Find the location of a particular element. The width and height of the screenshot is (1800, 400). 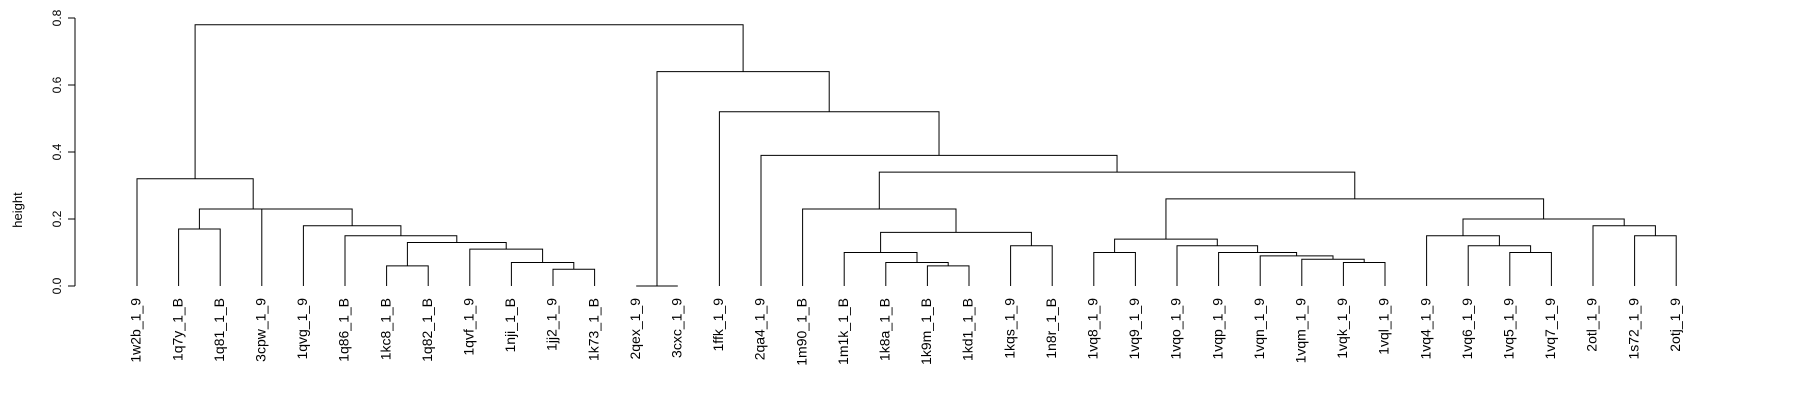

leaf-label: 1vq6_1_9 is located at coordinates (1467, 329).